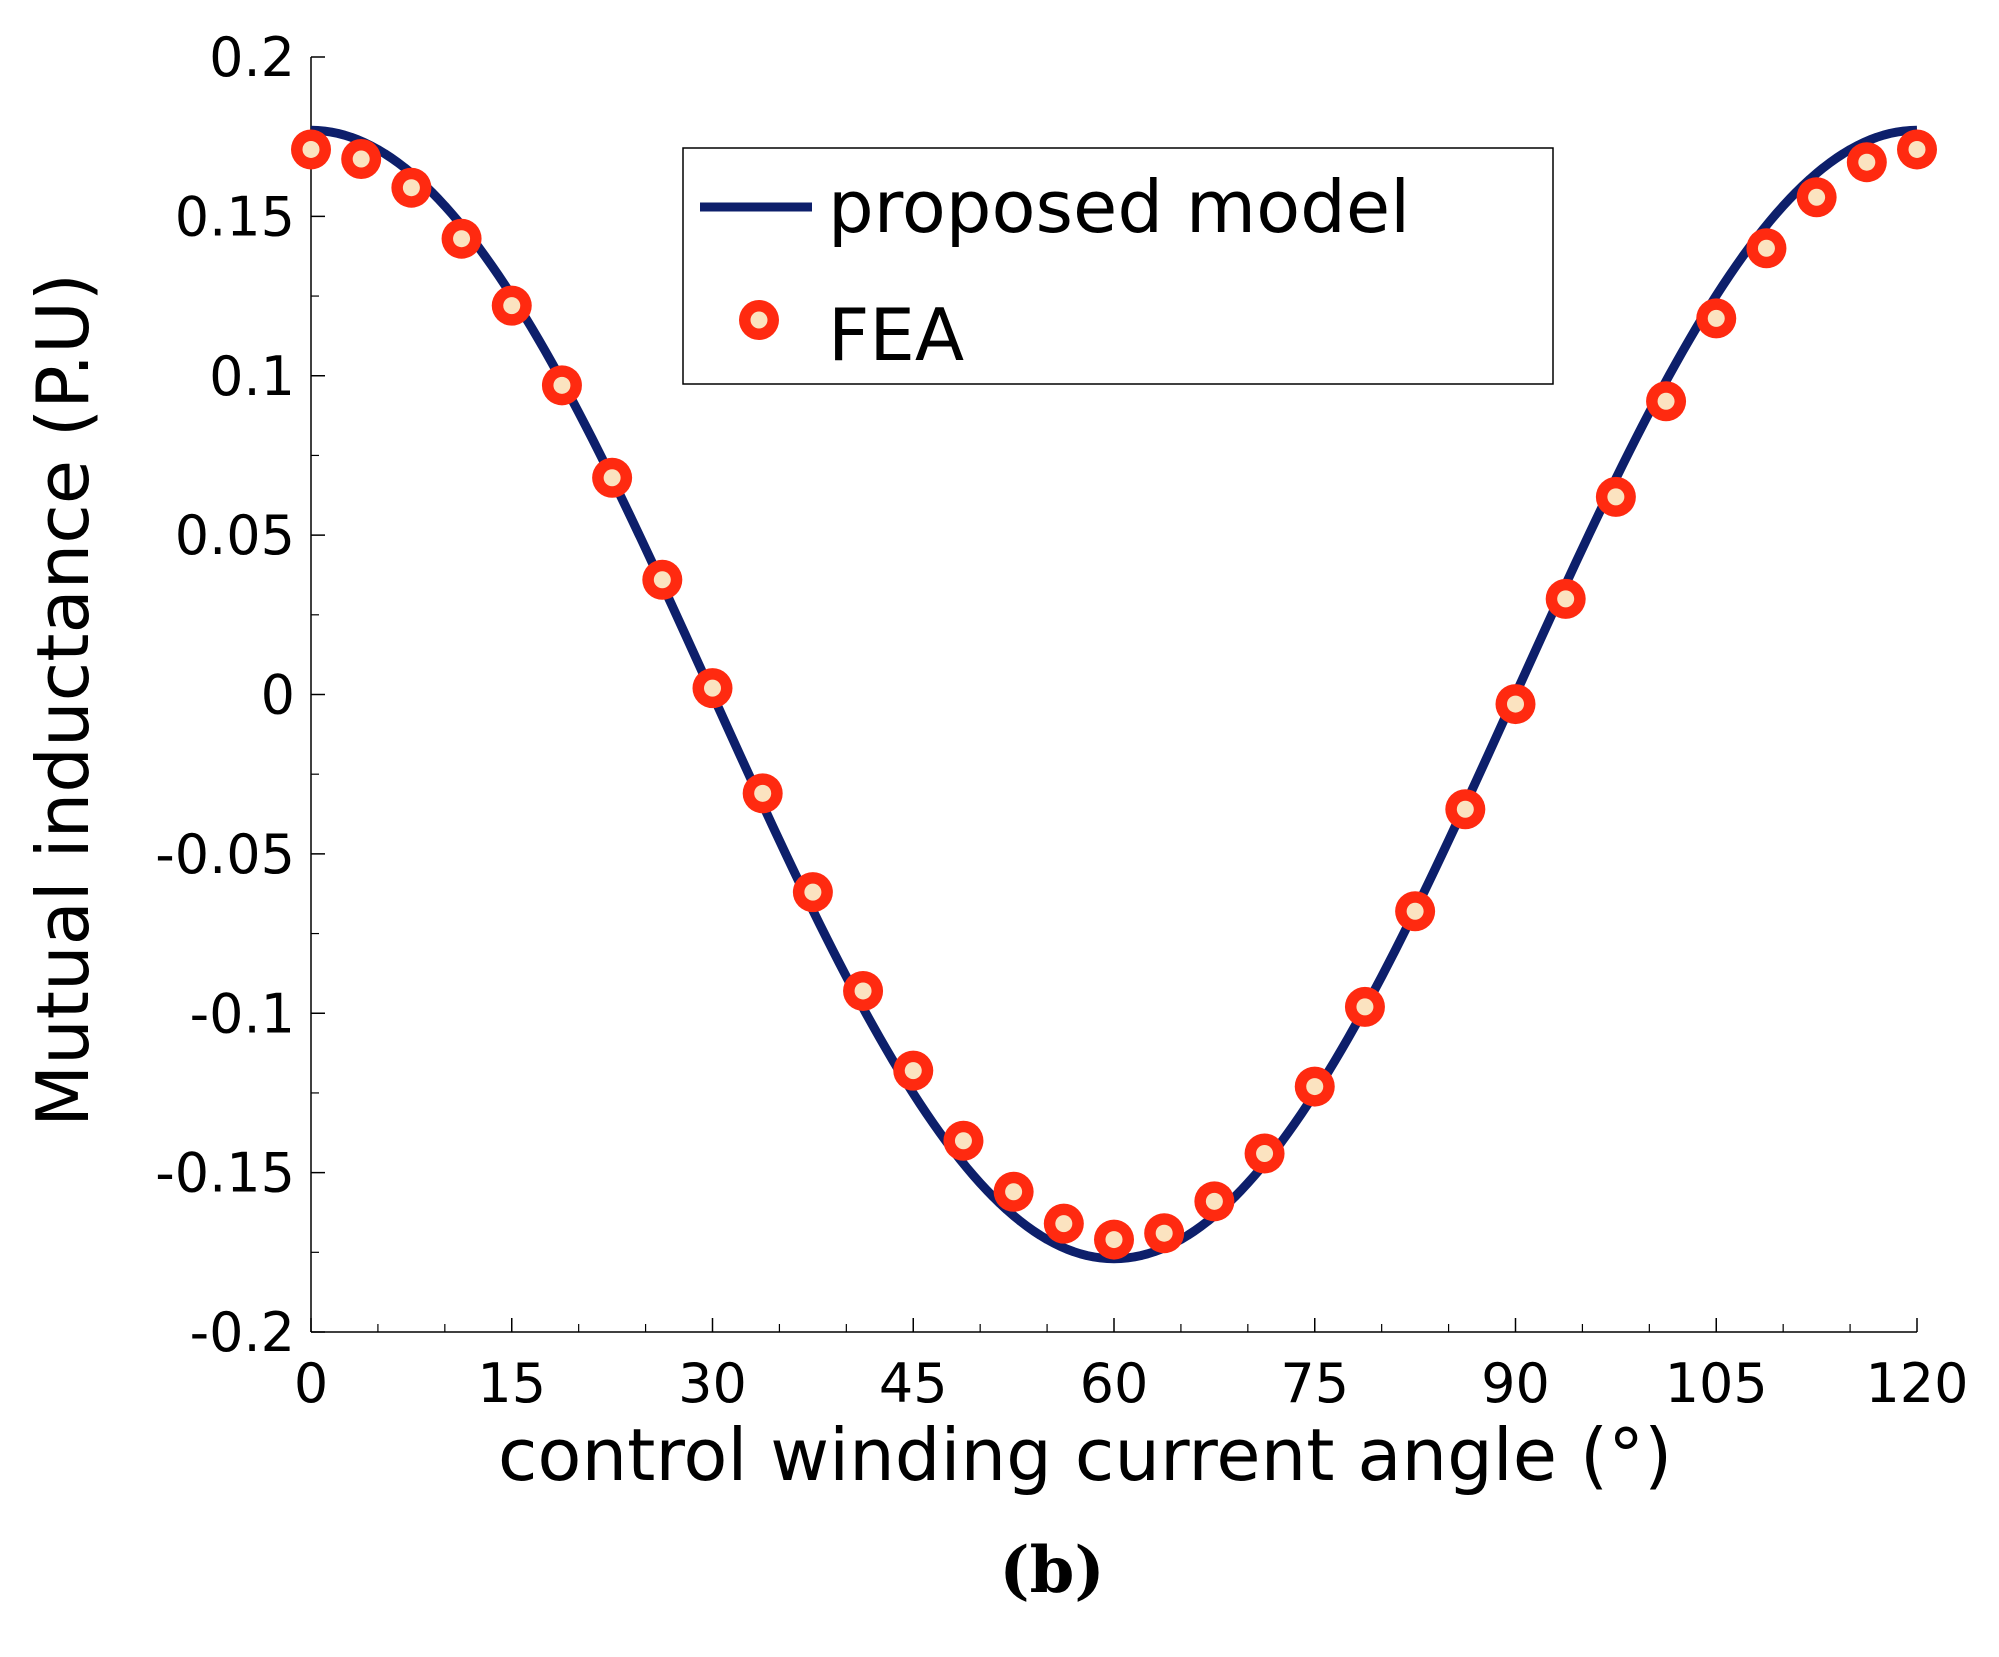 Image resolution: width=1999 pixels, height=1657 pixels. Describe the element at coordinates (759, 320) in the screenshot. I see `legend-marker-fea-inner` at that location.